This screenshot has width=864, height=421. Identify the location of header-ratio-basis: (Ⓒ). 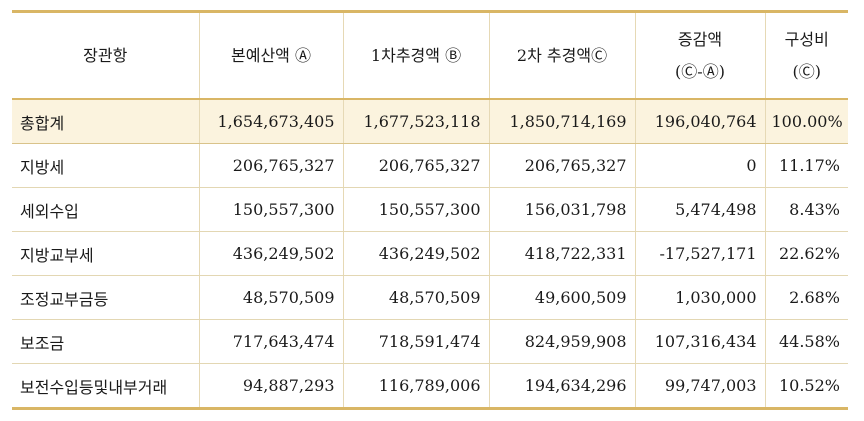
(807, 71).